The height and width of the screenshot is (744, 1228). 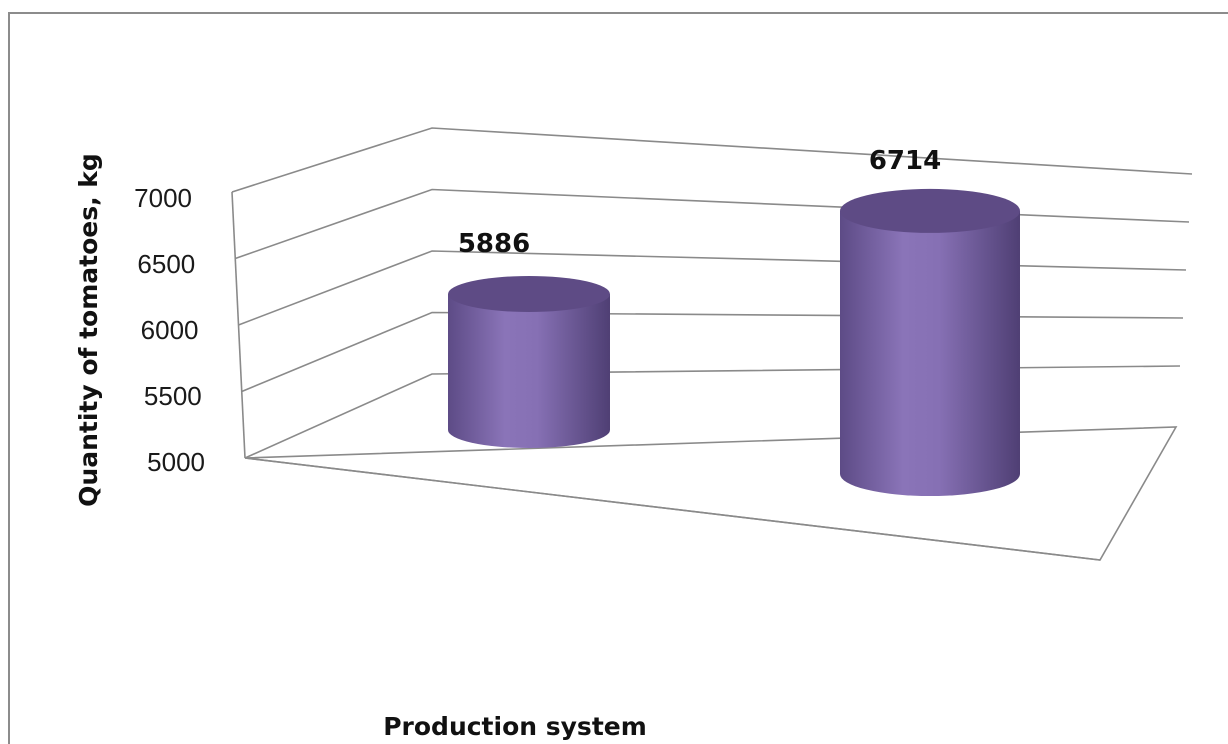 What do you see at coordinates (905, 161) in the screenshot?
I see `data-label: 6714` at bounding box center [905, 161].